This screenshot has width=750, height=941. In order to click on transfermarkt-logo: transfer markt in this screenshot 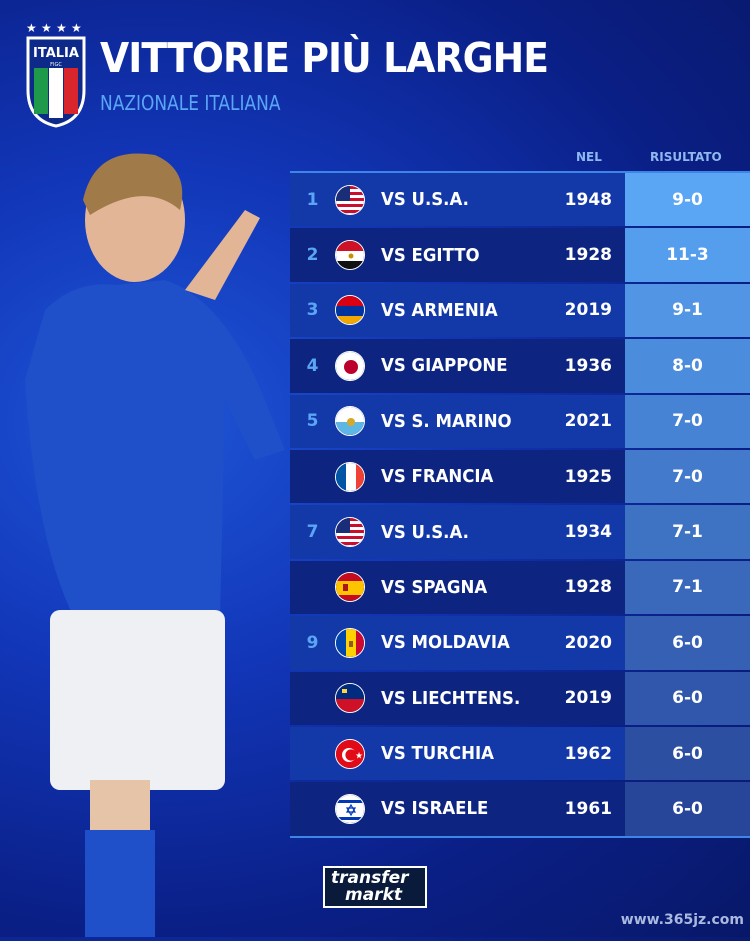, I will do `click(375, 887)`.